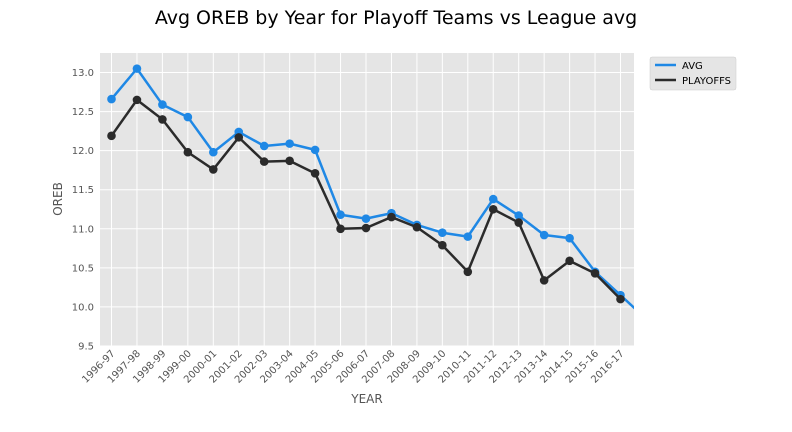 The width and height of the screenshot is (792, 432). I want to click on x-axis-label: YEAR, so click(366, 399).